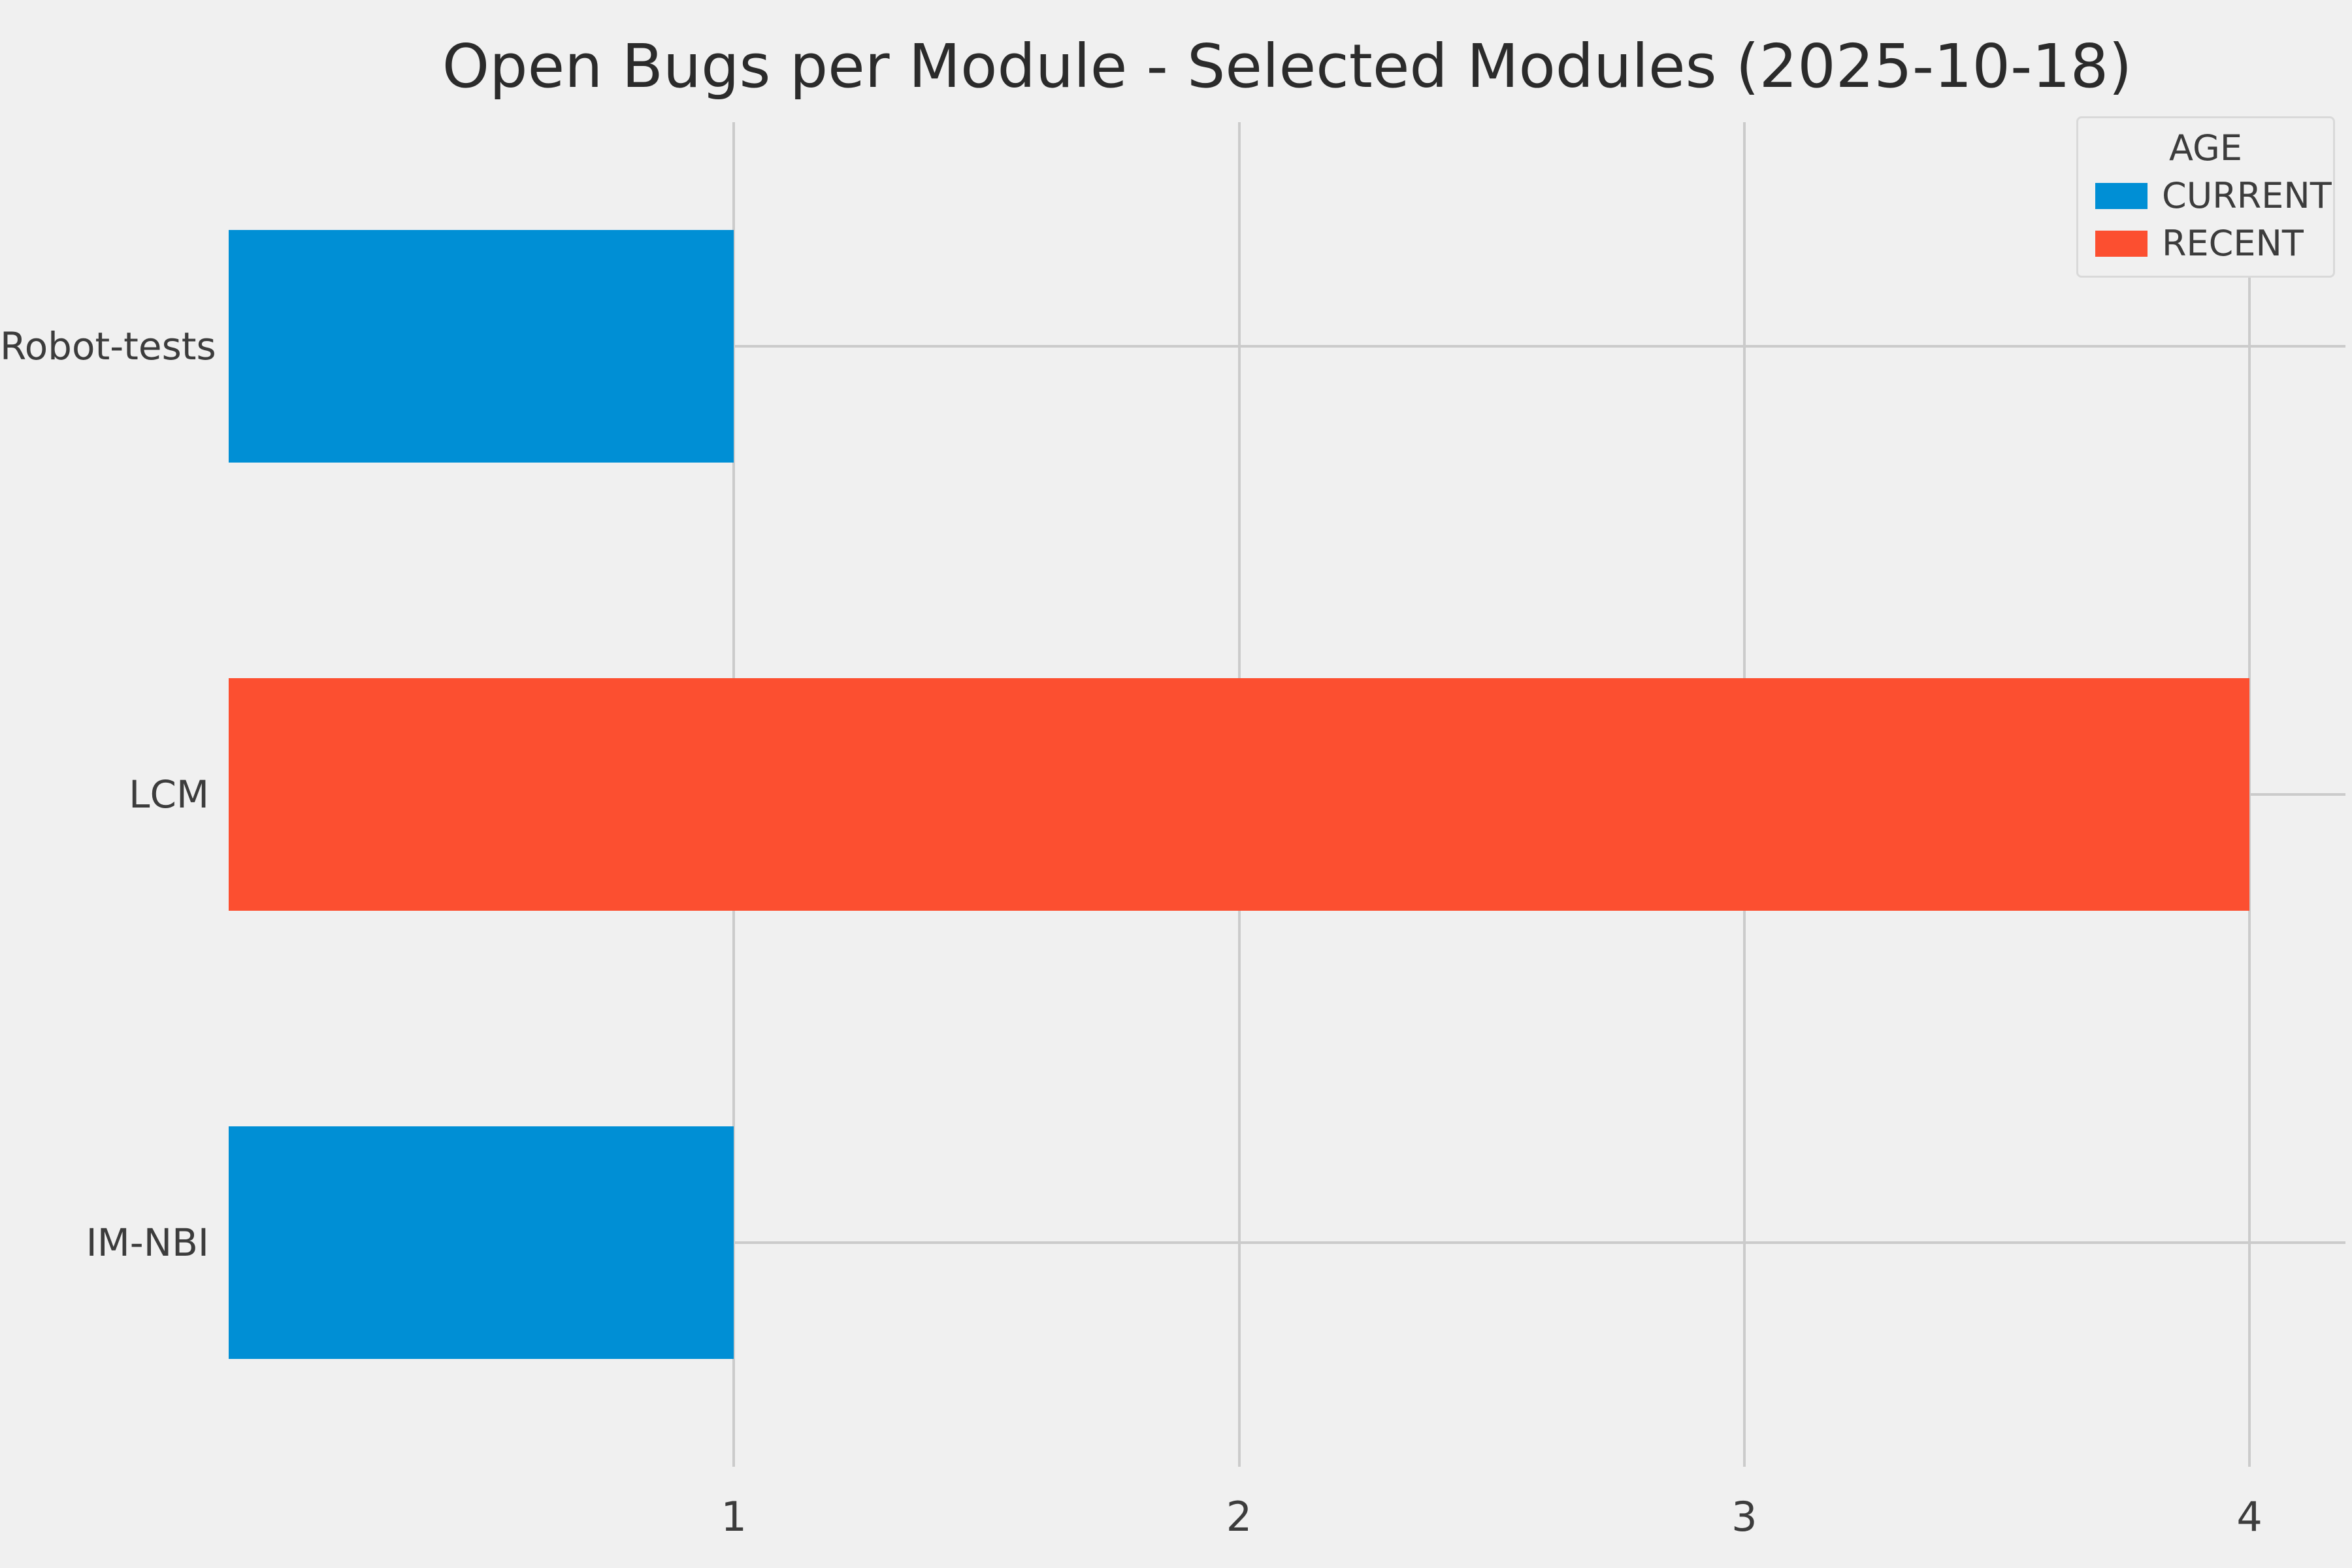 The width and height of the screenshot is (2352, 1568). I want to click on legend-label-current: CURRENT, so click(2247, 195).